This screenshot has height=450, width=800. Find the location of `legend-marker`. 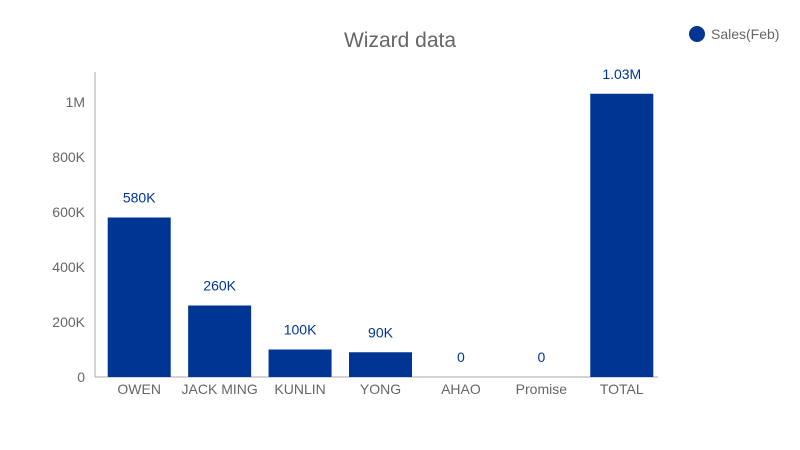

legend-marker is located at coordinates (697, 34).